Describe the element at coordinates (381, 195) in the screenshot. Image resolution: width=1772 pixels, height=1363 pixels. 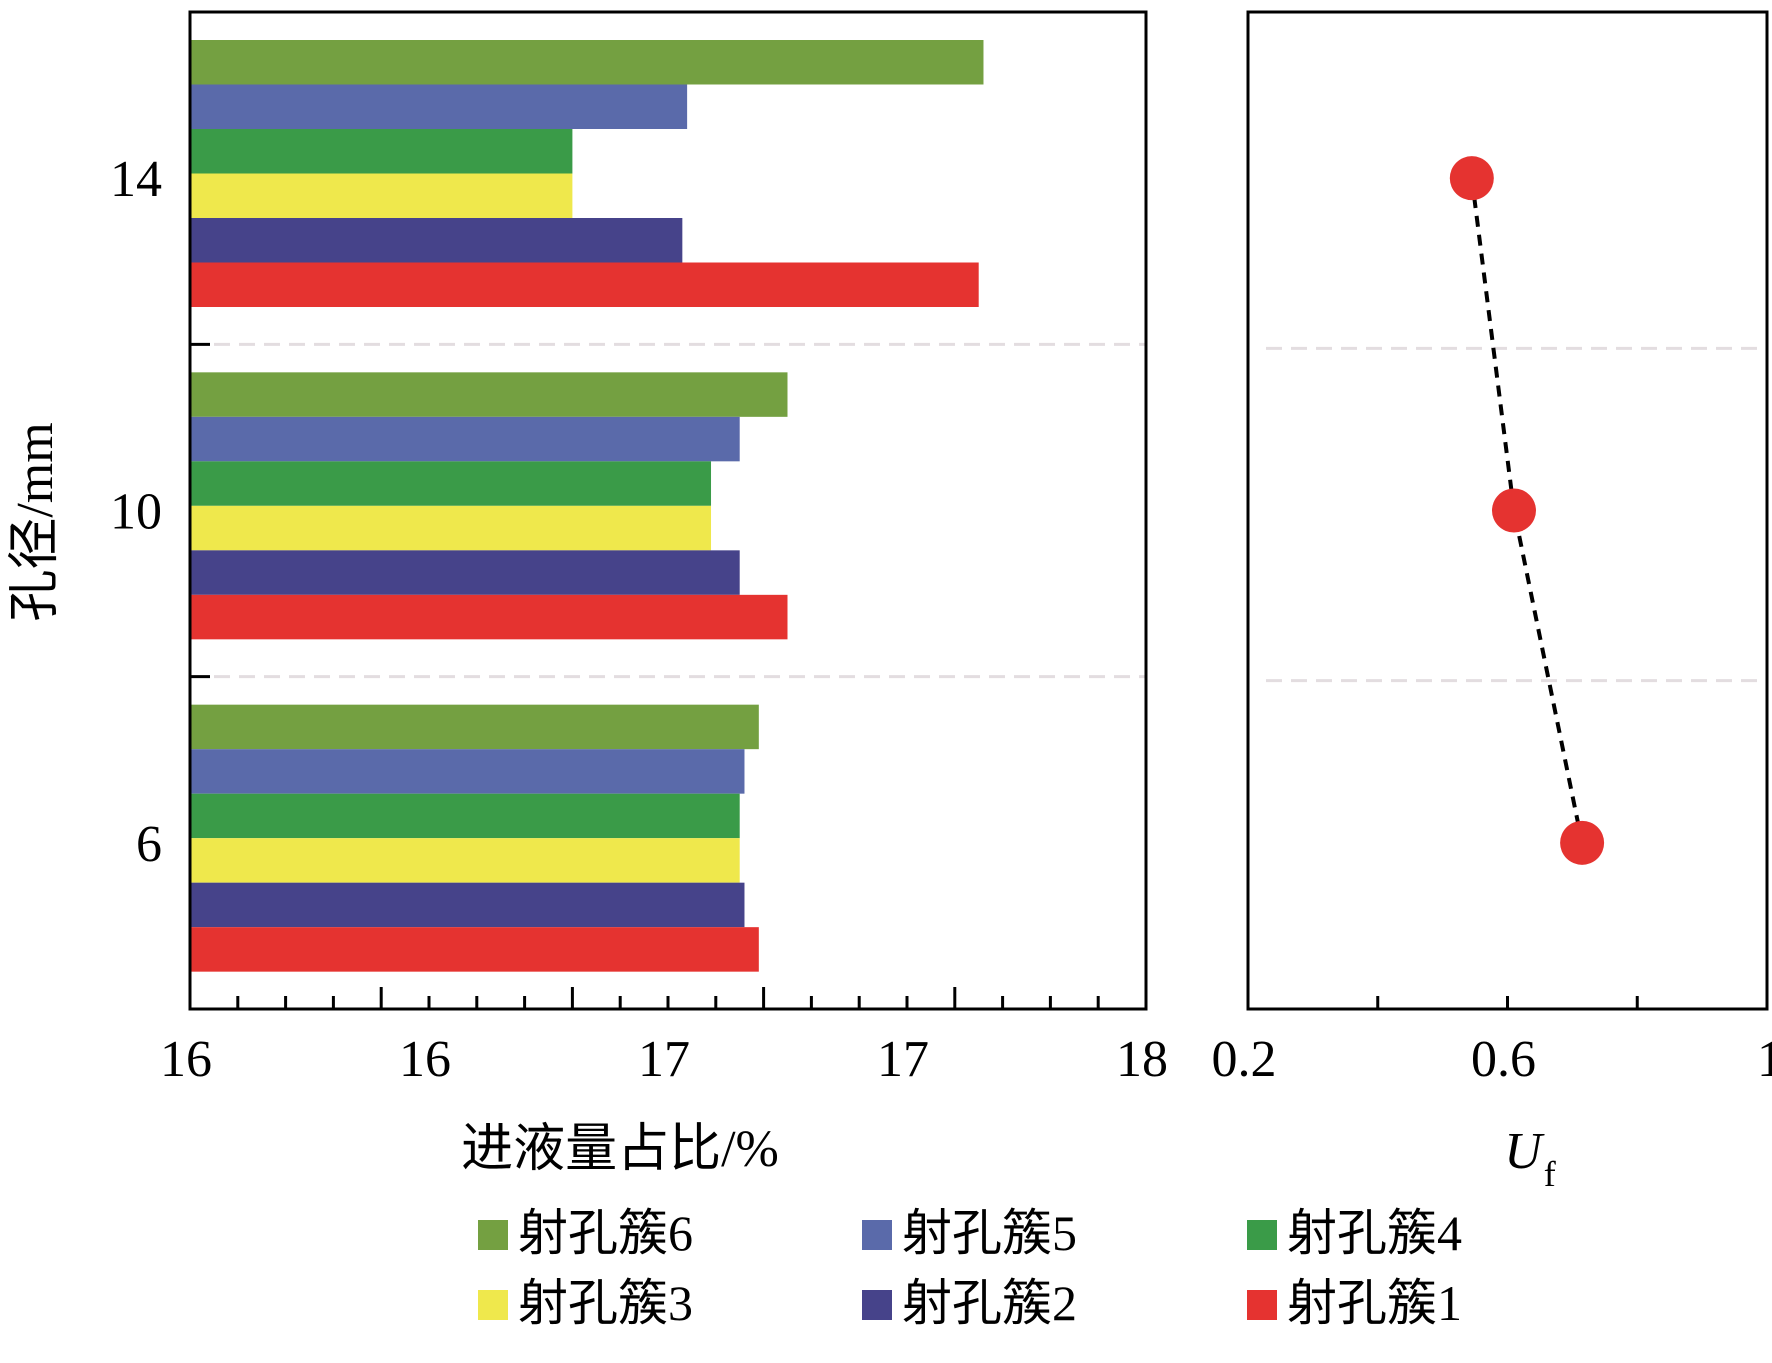
I see `bar-射孔簇3-14` at that location.